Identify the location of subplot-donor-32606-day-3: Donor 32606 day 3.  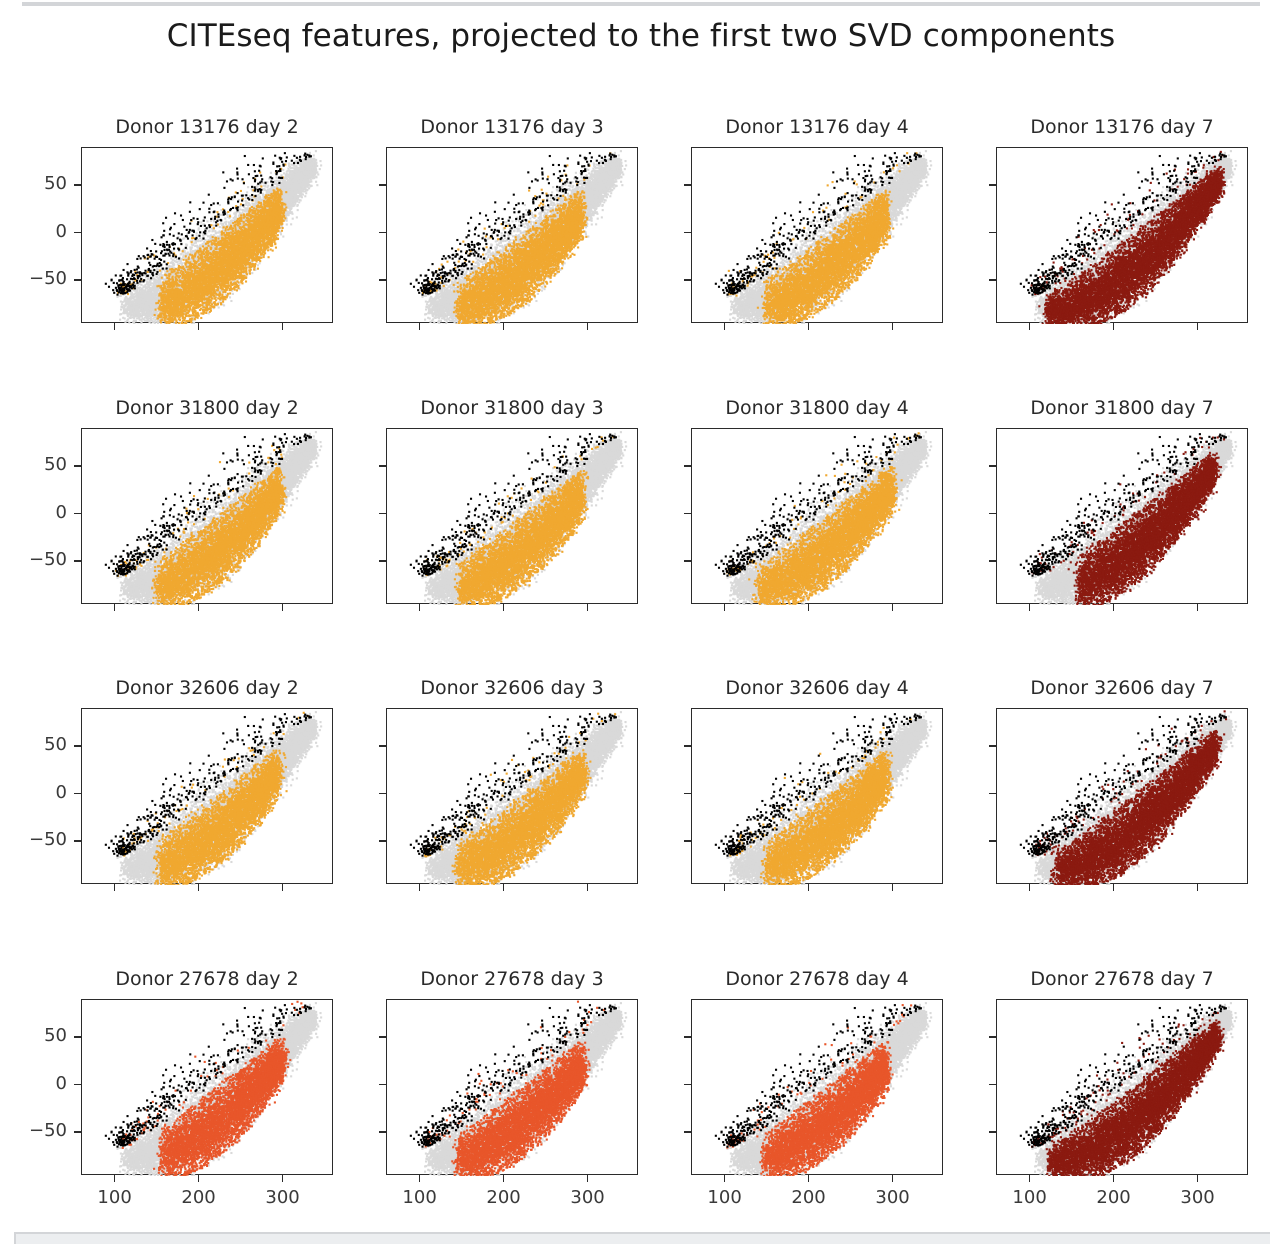
(509, 784).